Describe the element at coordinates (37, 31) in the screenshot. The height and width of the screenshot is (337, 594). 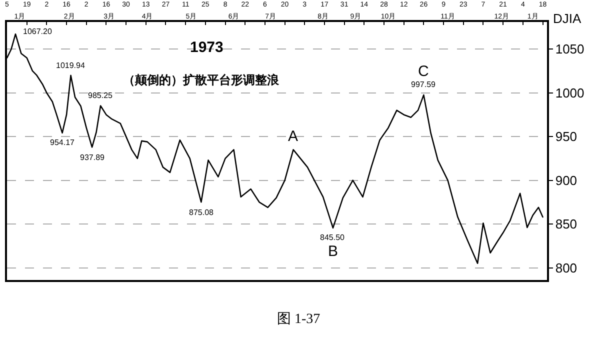
I see `annotation: 1067.20` at that location.